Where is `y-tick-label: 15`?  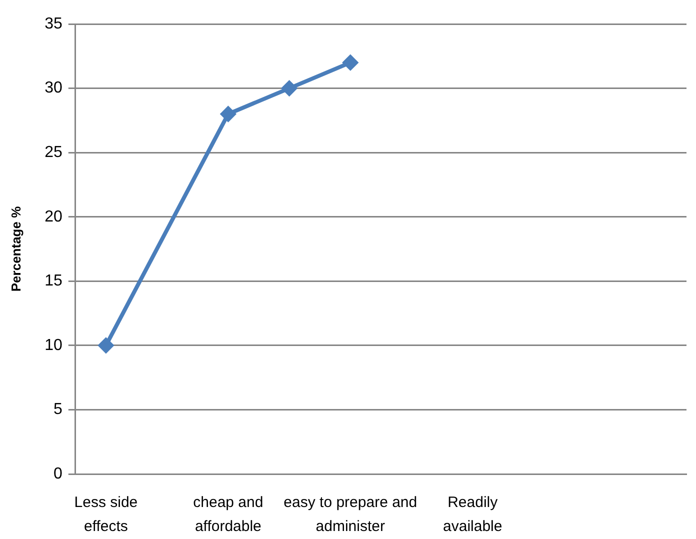
y-tick-label: 15 is located at coordinates (53, 281).